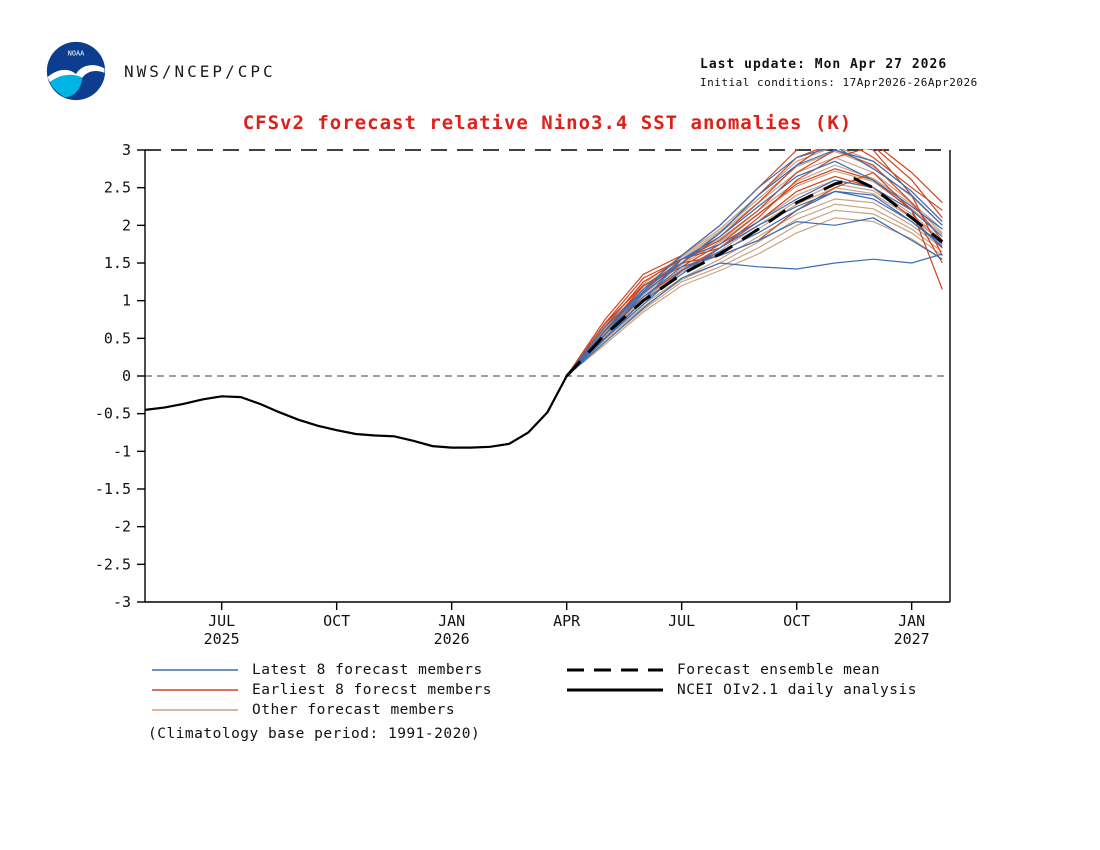  I want to click on x-tick-year: 2027, so click(912, 639).